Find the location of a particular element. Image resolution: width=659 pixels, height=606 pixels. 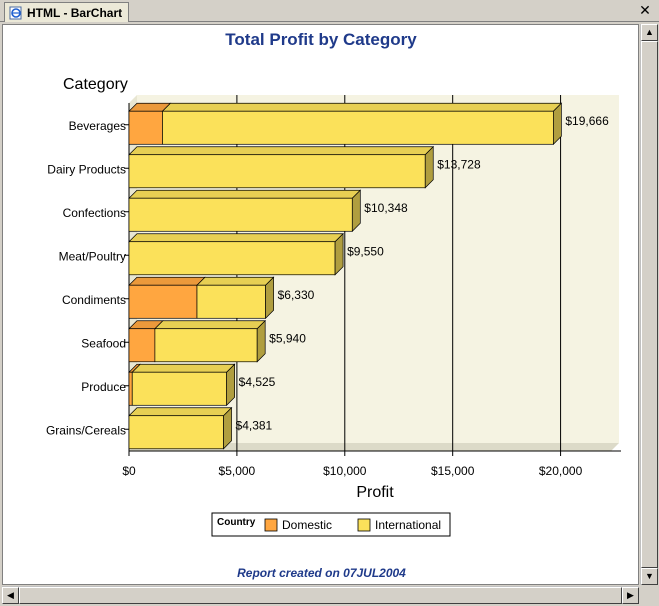

y-tick-label: Dairy Products is located at coordinates (86, 169).